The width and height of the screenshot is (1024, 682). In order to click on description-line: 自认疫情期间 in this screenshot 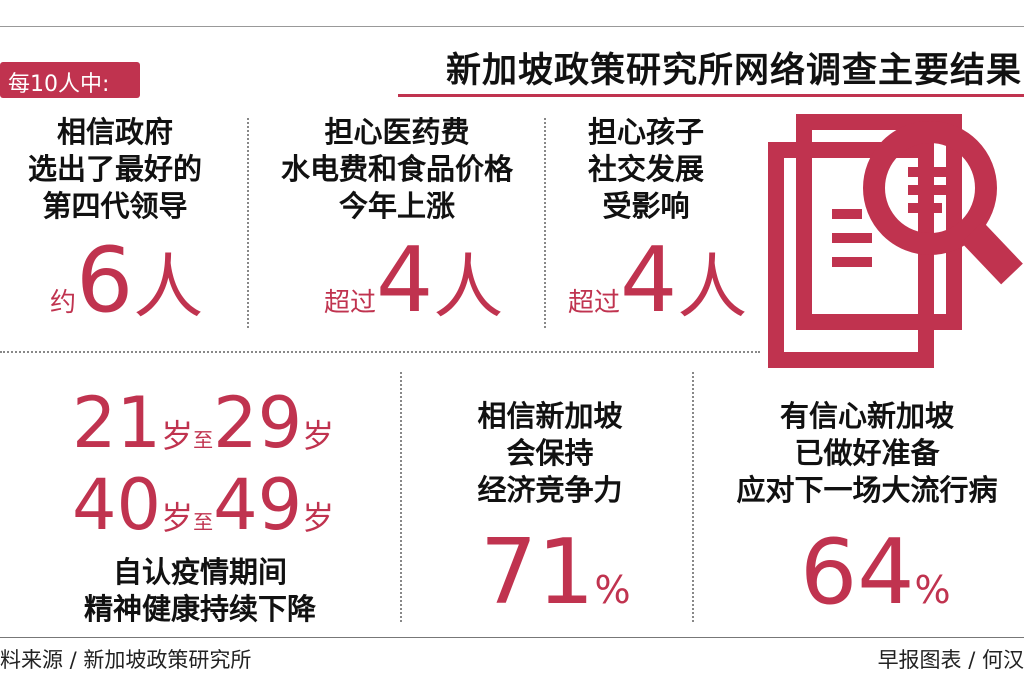, I will do `click(199, 572)`.